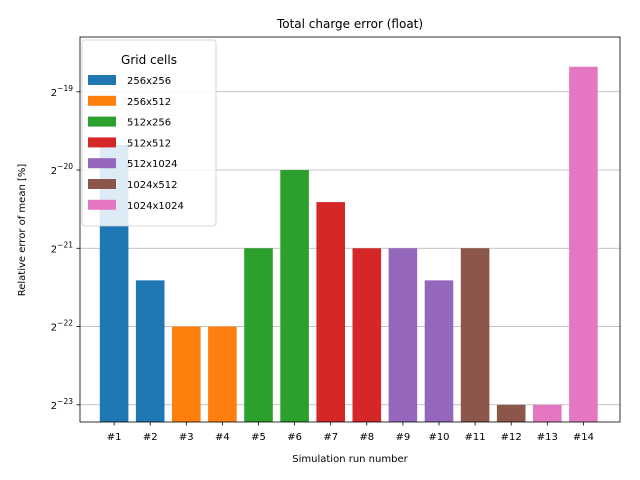 The height and width of the screenshot is (480, 640). I want to click on x-tick-label: #8, so click(366, 437).